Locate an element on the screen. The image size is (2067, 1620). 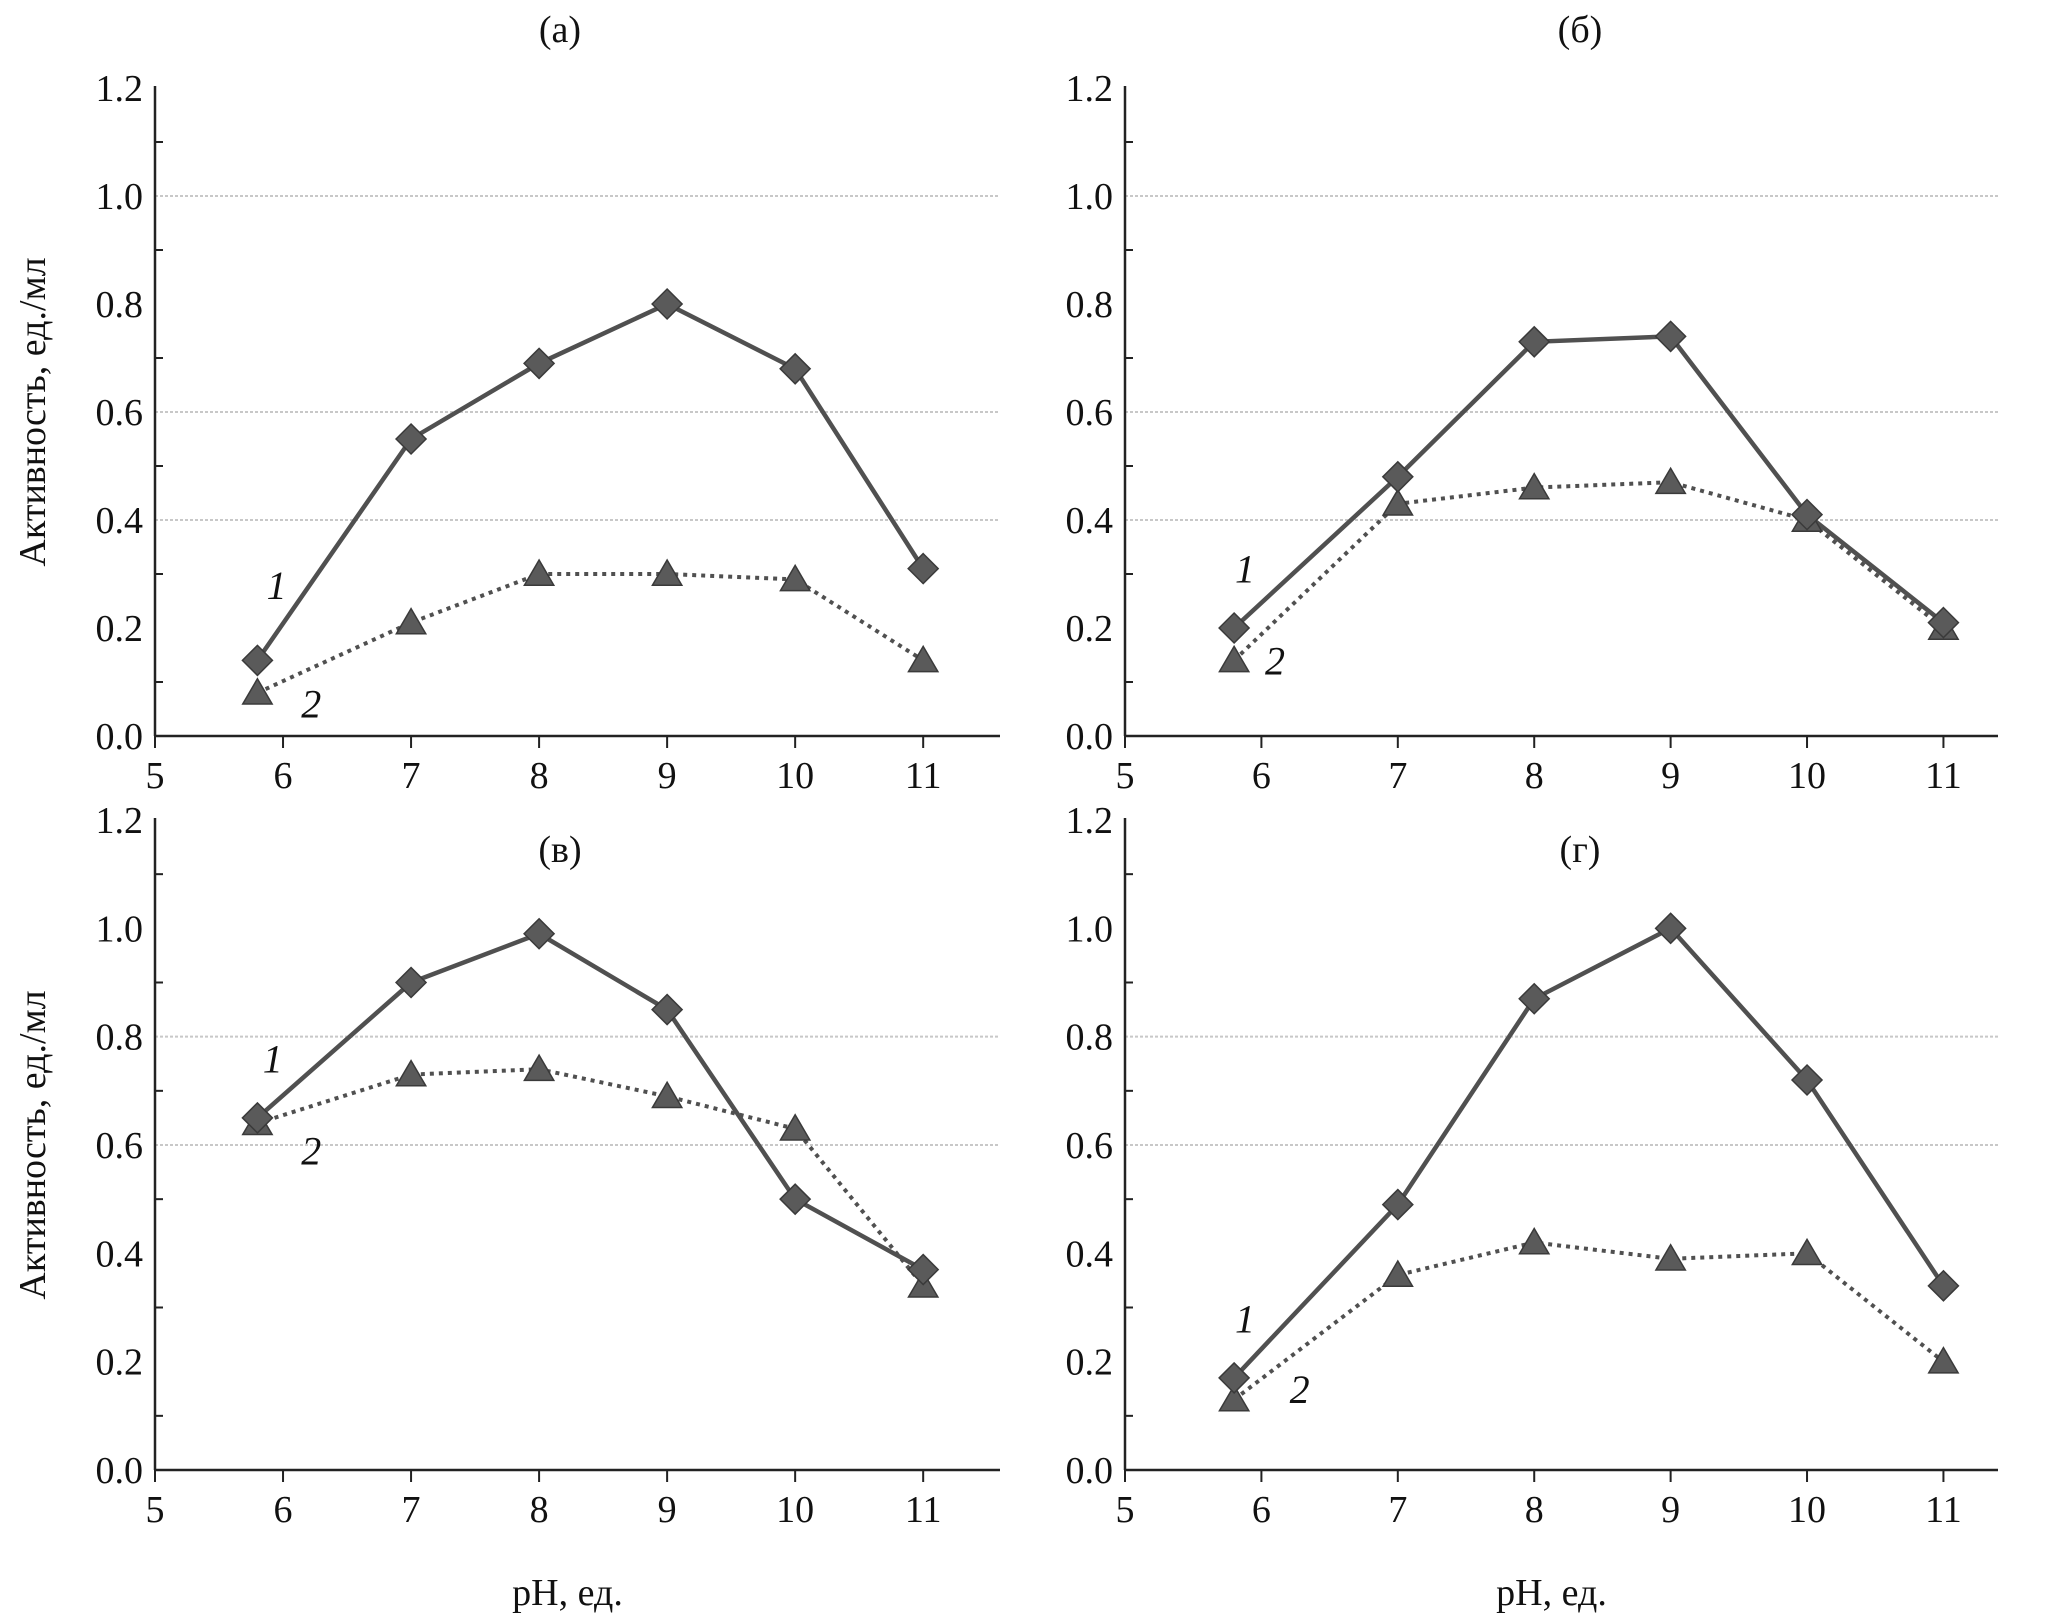
panel-title: (а) is located at coordinates (560, 30).